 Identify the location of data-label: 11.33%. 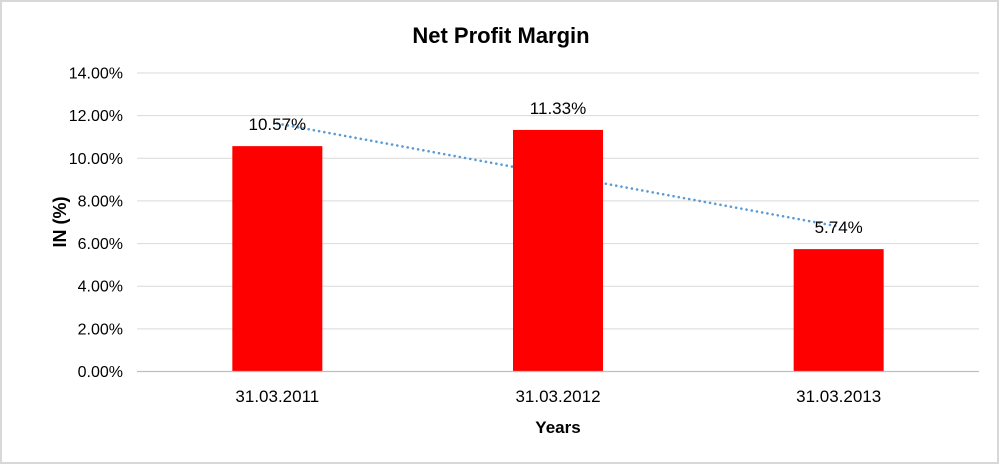
(558, 108).